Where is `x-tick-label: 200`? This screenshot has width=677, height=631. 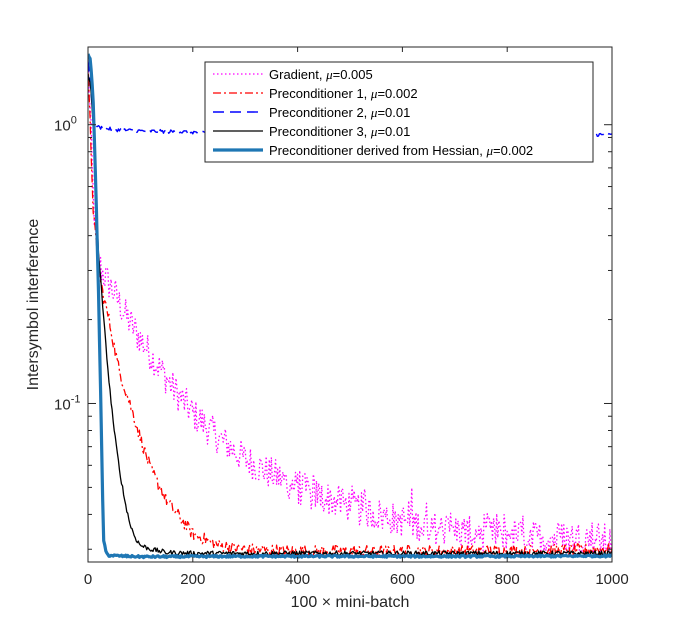 x-tick-label: 200 is located at coordinates (192, 579).